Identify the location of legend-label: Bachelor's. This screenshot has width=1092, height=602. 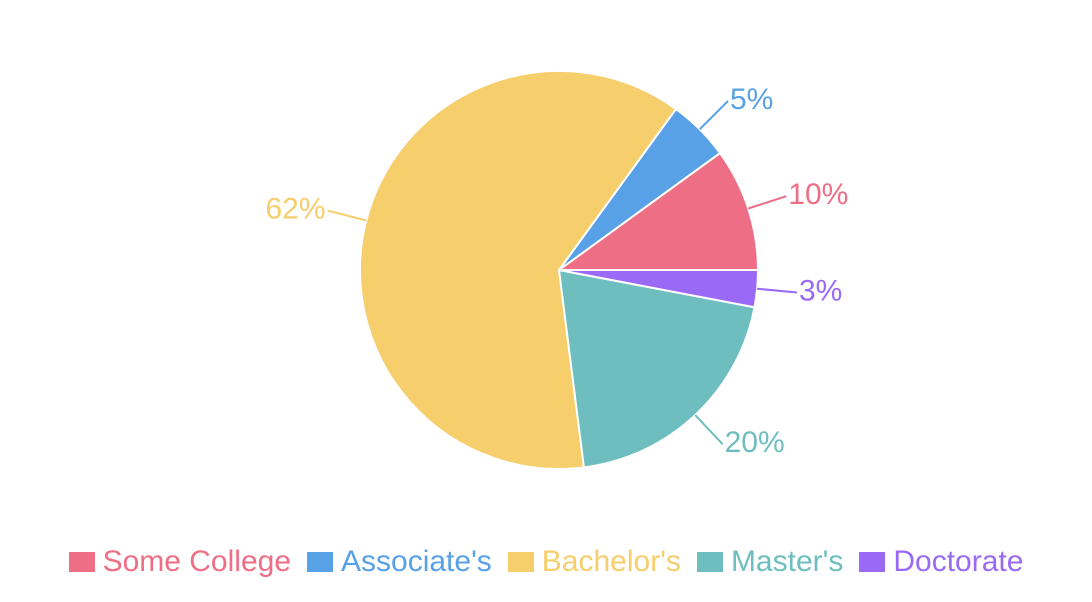
(611, 561).